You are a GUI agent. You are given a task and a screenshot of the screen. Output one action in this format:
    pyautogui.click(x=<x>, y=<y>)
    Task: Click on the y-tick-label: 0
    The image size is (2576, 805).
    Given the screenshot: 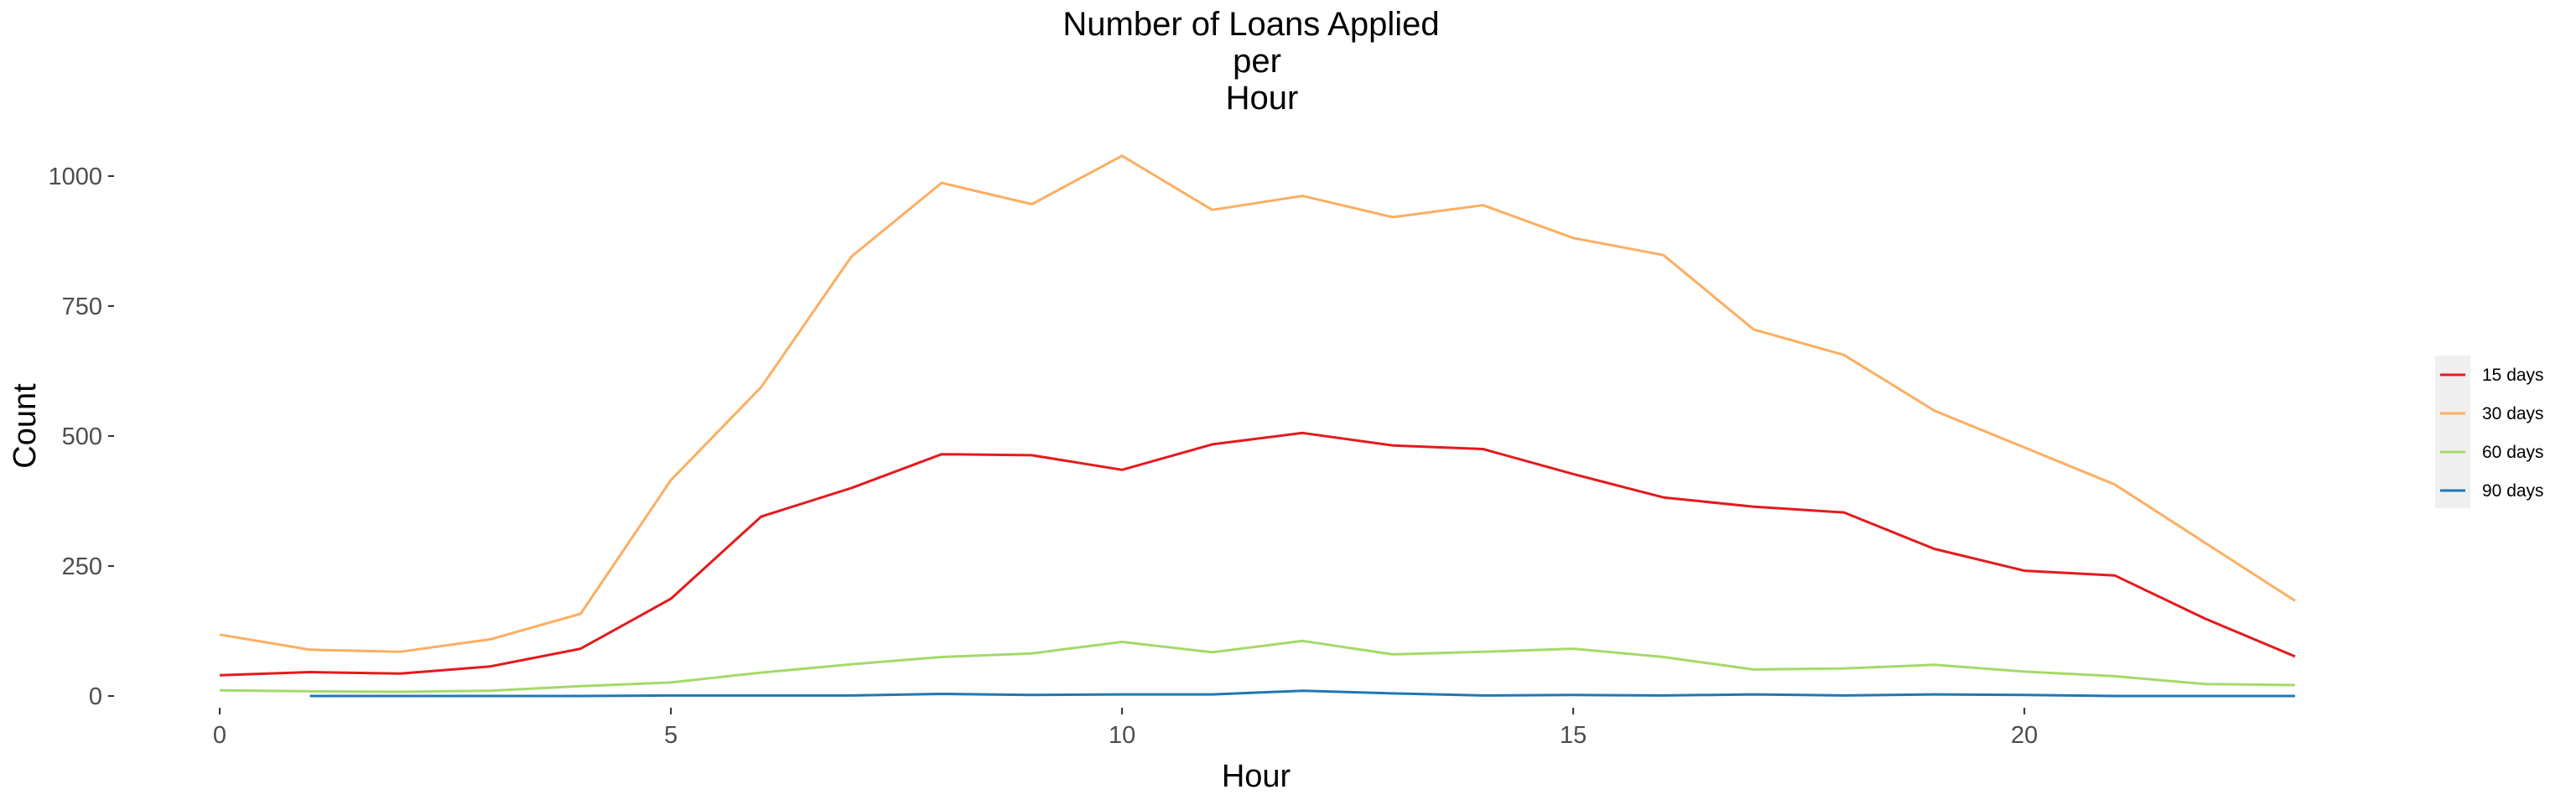 What is the action you would take?
    pyautogui.click(x=95, y=696)
    